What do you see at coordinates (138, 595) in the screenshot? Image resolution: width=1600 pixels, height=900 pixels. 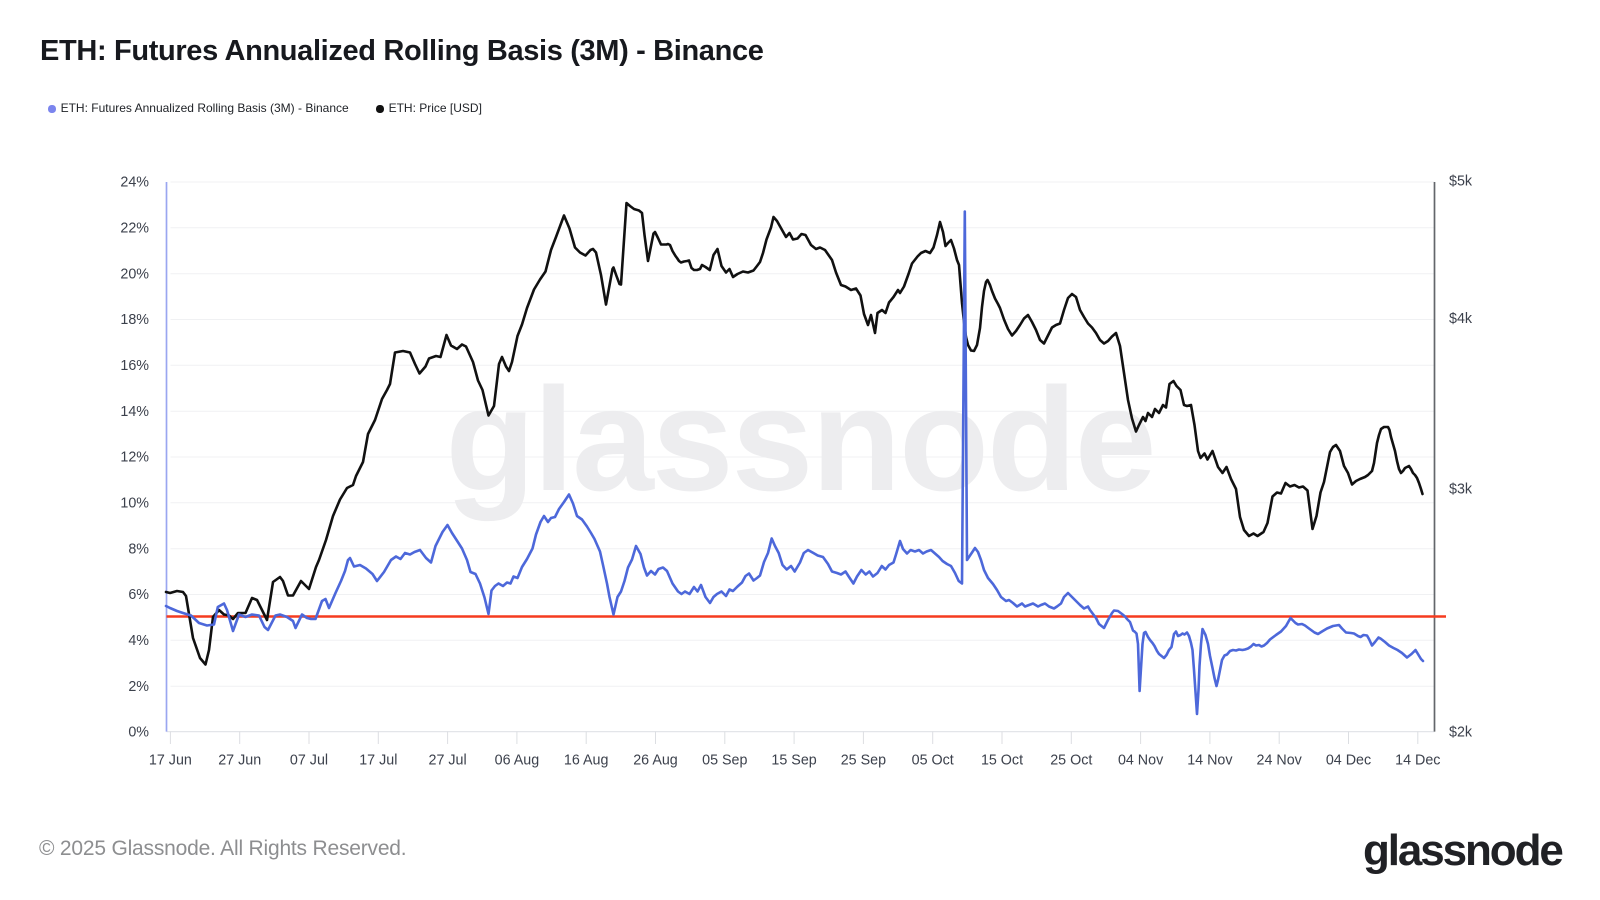 I see `svg-text: 6%` at bounding box center [138, 595].